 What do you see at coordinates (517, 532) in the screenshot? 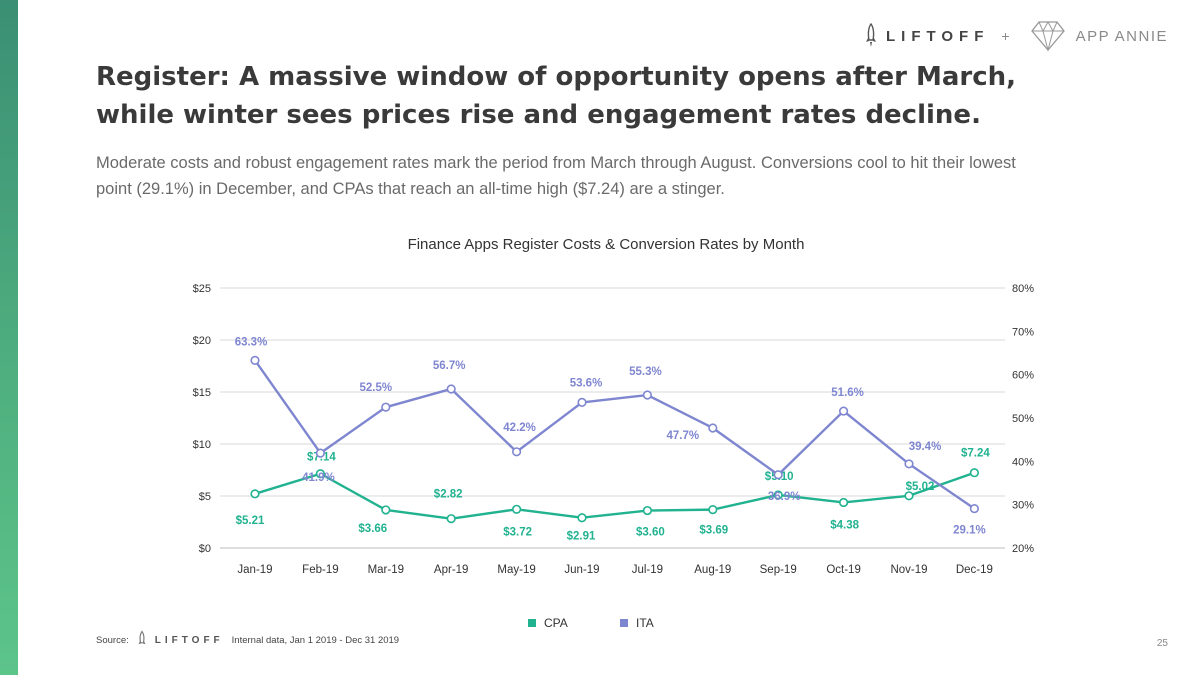
I see `data-label-cpa: $3.72` at bounding box center [517, 532].